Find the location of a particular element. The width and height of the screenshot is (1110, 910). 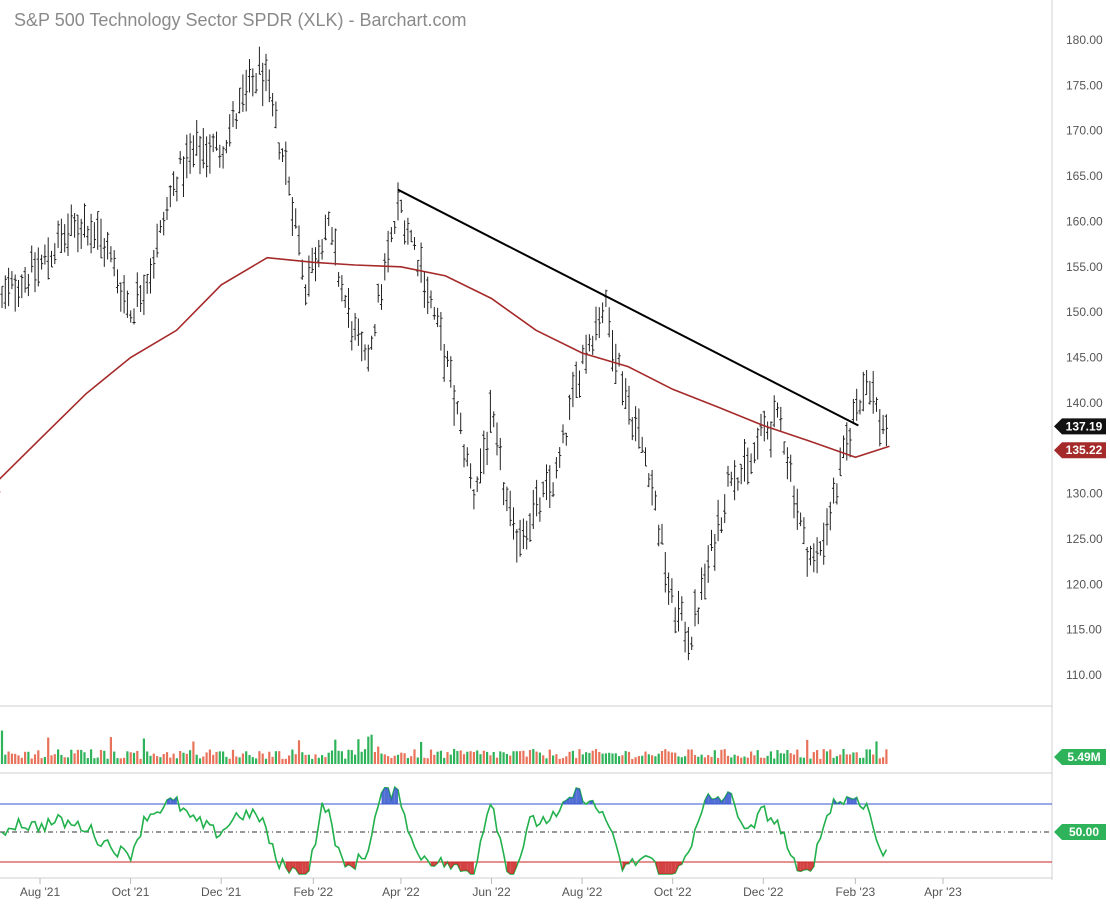

price-tick-label: 180.00 is located at coordinates (1084, 40).